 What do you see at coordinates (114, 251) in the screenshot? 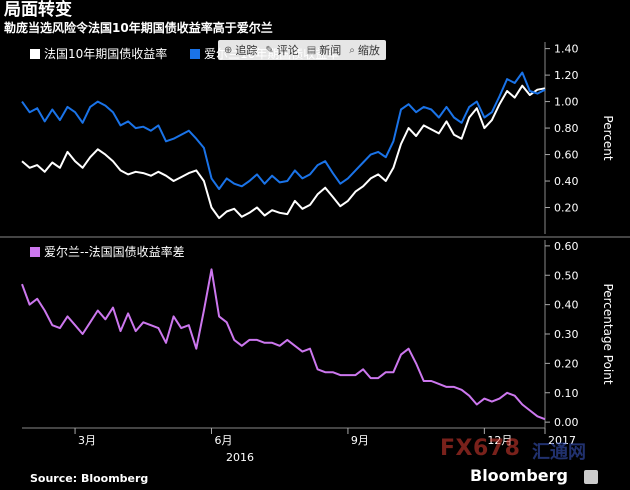
I see `legend-label: 爱尔兰--法国国债收益率差` at bounding box center [114, 251].